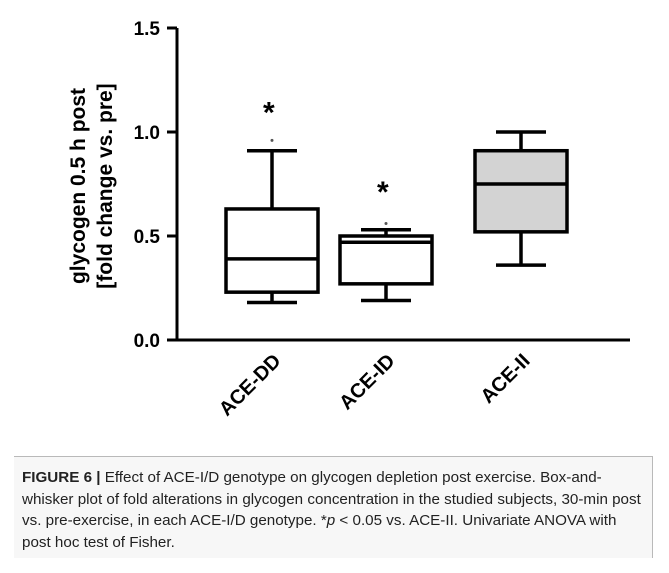 This screenshot has height=573, width=669. Describe the element at coordinates (61, 477) in the screenshot. I see `caption-label: FIGURE 6 |` at that location.